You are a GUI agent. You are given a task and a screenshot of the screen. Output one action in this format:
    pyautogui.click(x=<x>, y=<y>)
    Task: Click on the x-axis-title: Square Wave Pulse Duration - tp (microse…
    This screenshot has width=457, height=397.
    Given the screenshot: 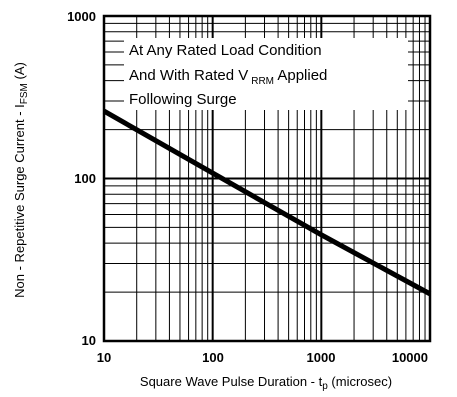 What is the action you would take?
    pyautogui.click(x=266, y=383)
    